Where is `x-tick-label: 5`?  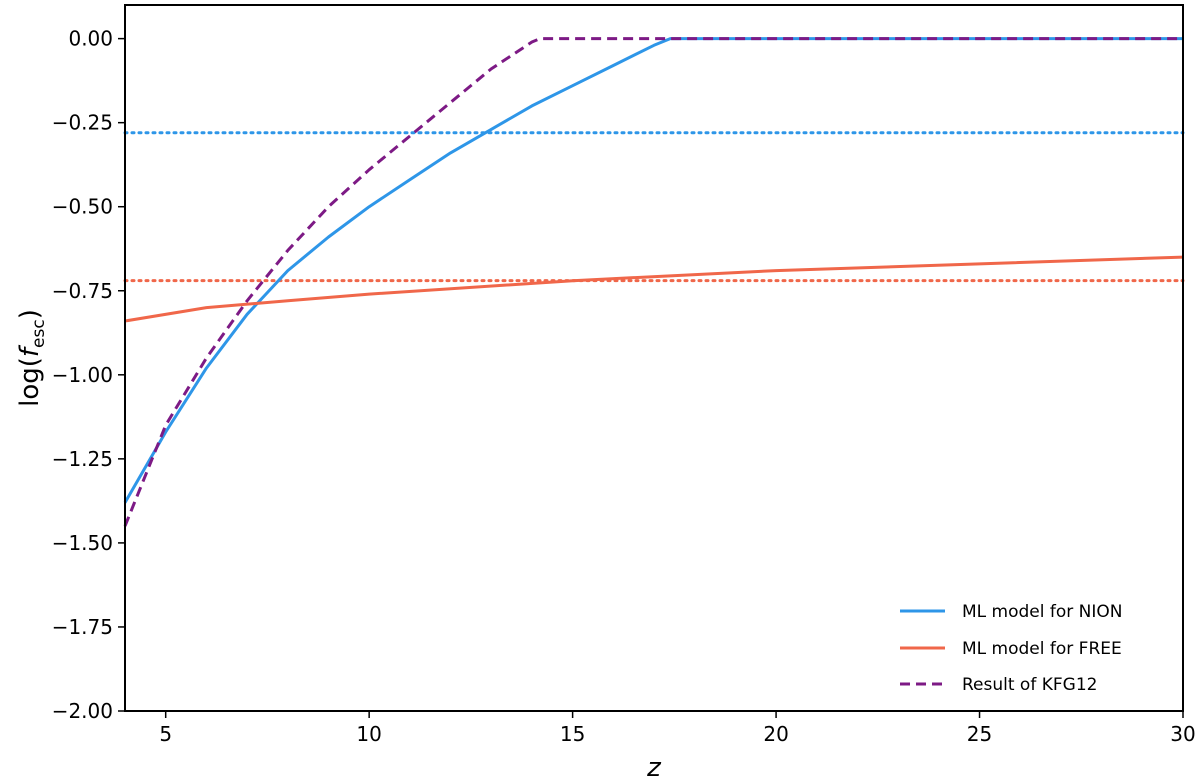
x-tick-label: 5 is located at coordinates (165, 734).